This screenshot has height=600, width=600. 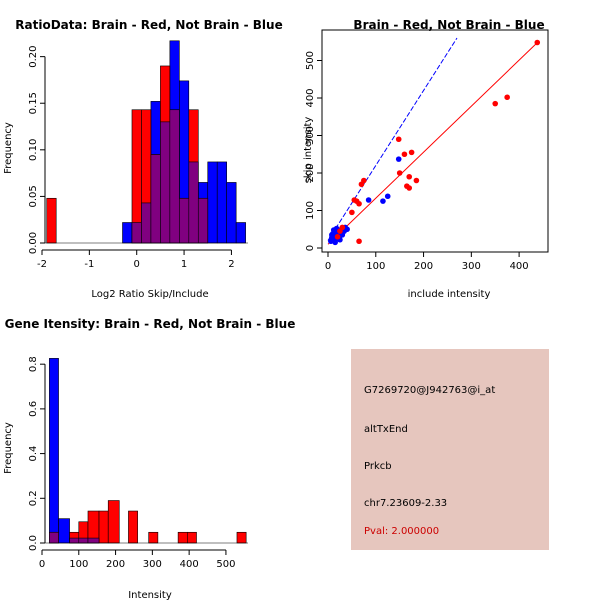 I want to click on event-type: altTxEnd, so click(x=386, y=429).